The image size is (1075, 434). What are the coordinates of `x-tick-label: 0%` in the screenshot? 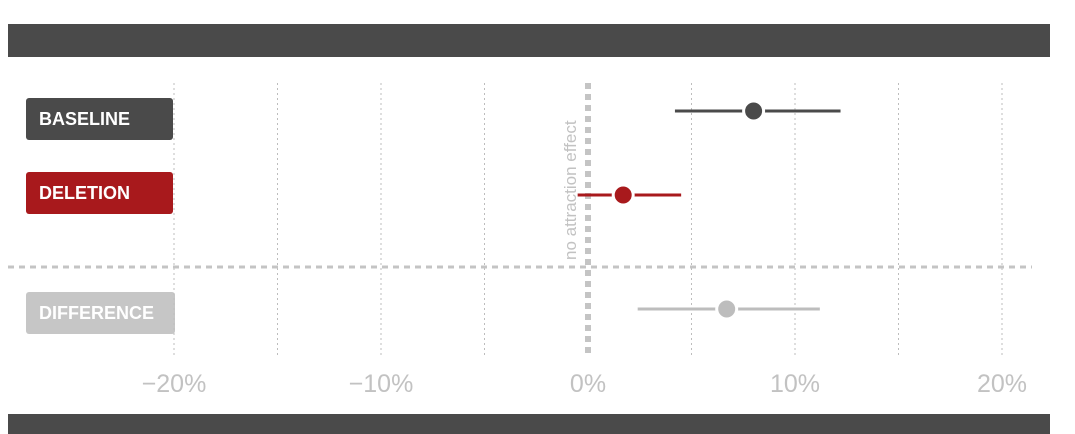 It's located at (588, 384).